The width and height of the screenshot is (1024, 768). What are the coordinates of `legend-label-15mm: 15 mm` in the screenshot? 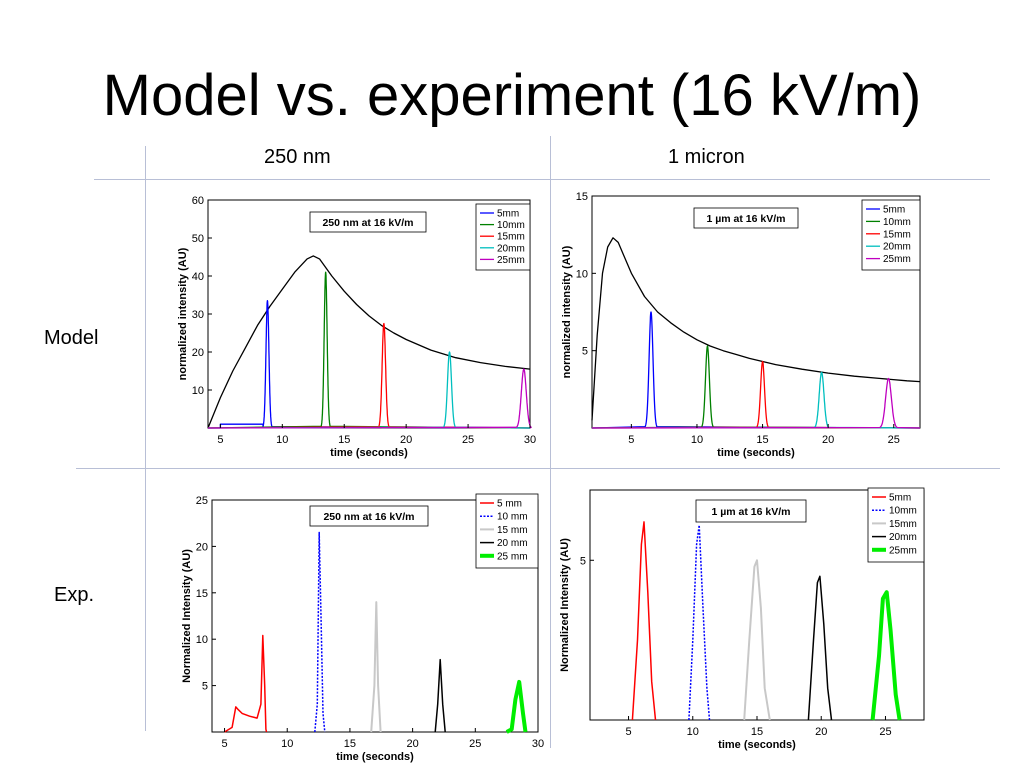 It's located at (512, 530).